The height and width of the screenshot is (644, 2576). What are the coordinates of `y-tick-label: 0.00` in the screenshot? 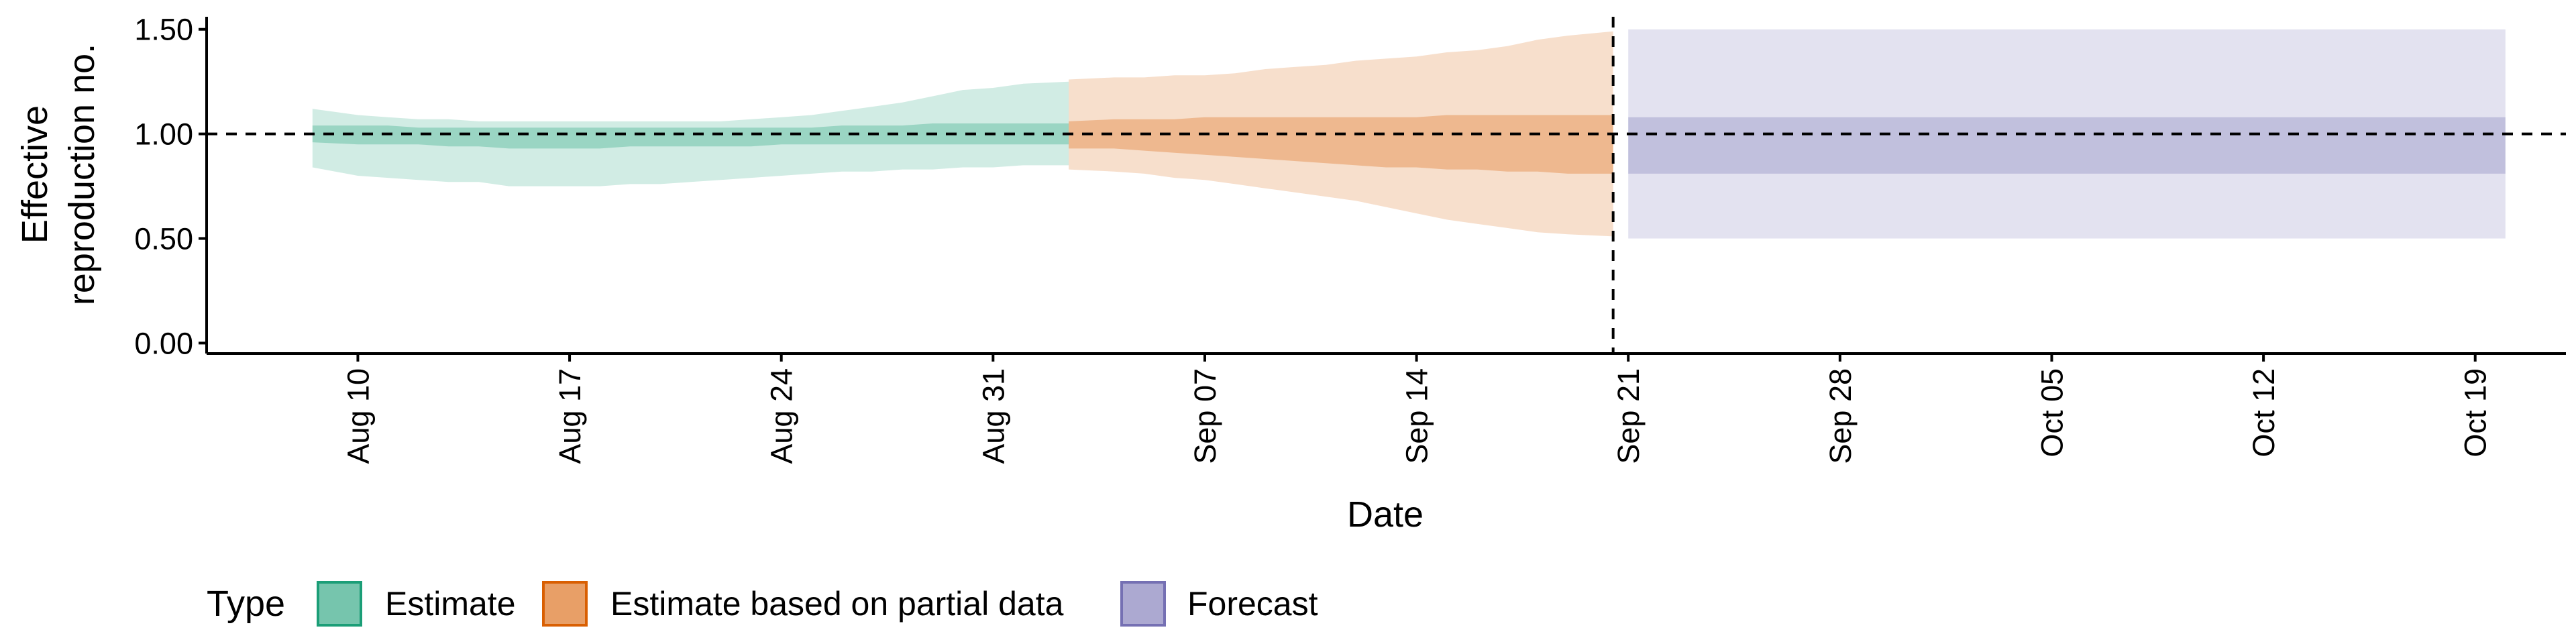 It's located at (163, 343).